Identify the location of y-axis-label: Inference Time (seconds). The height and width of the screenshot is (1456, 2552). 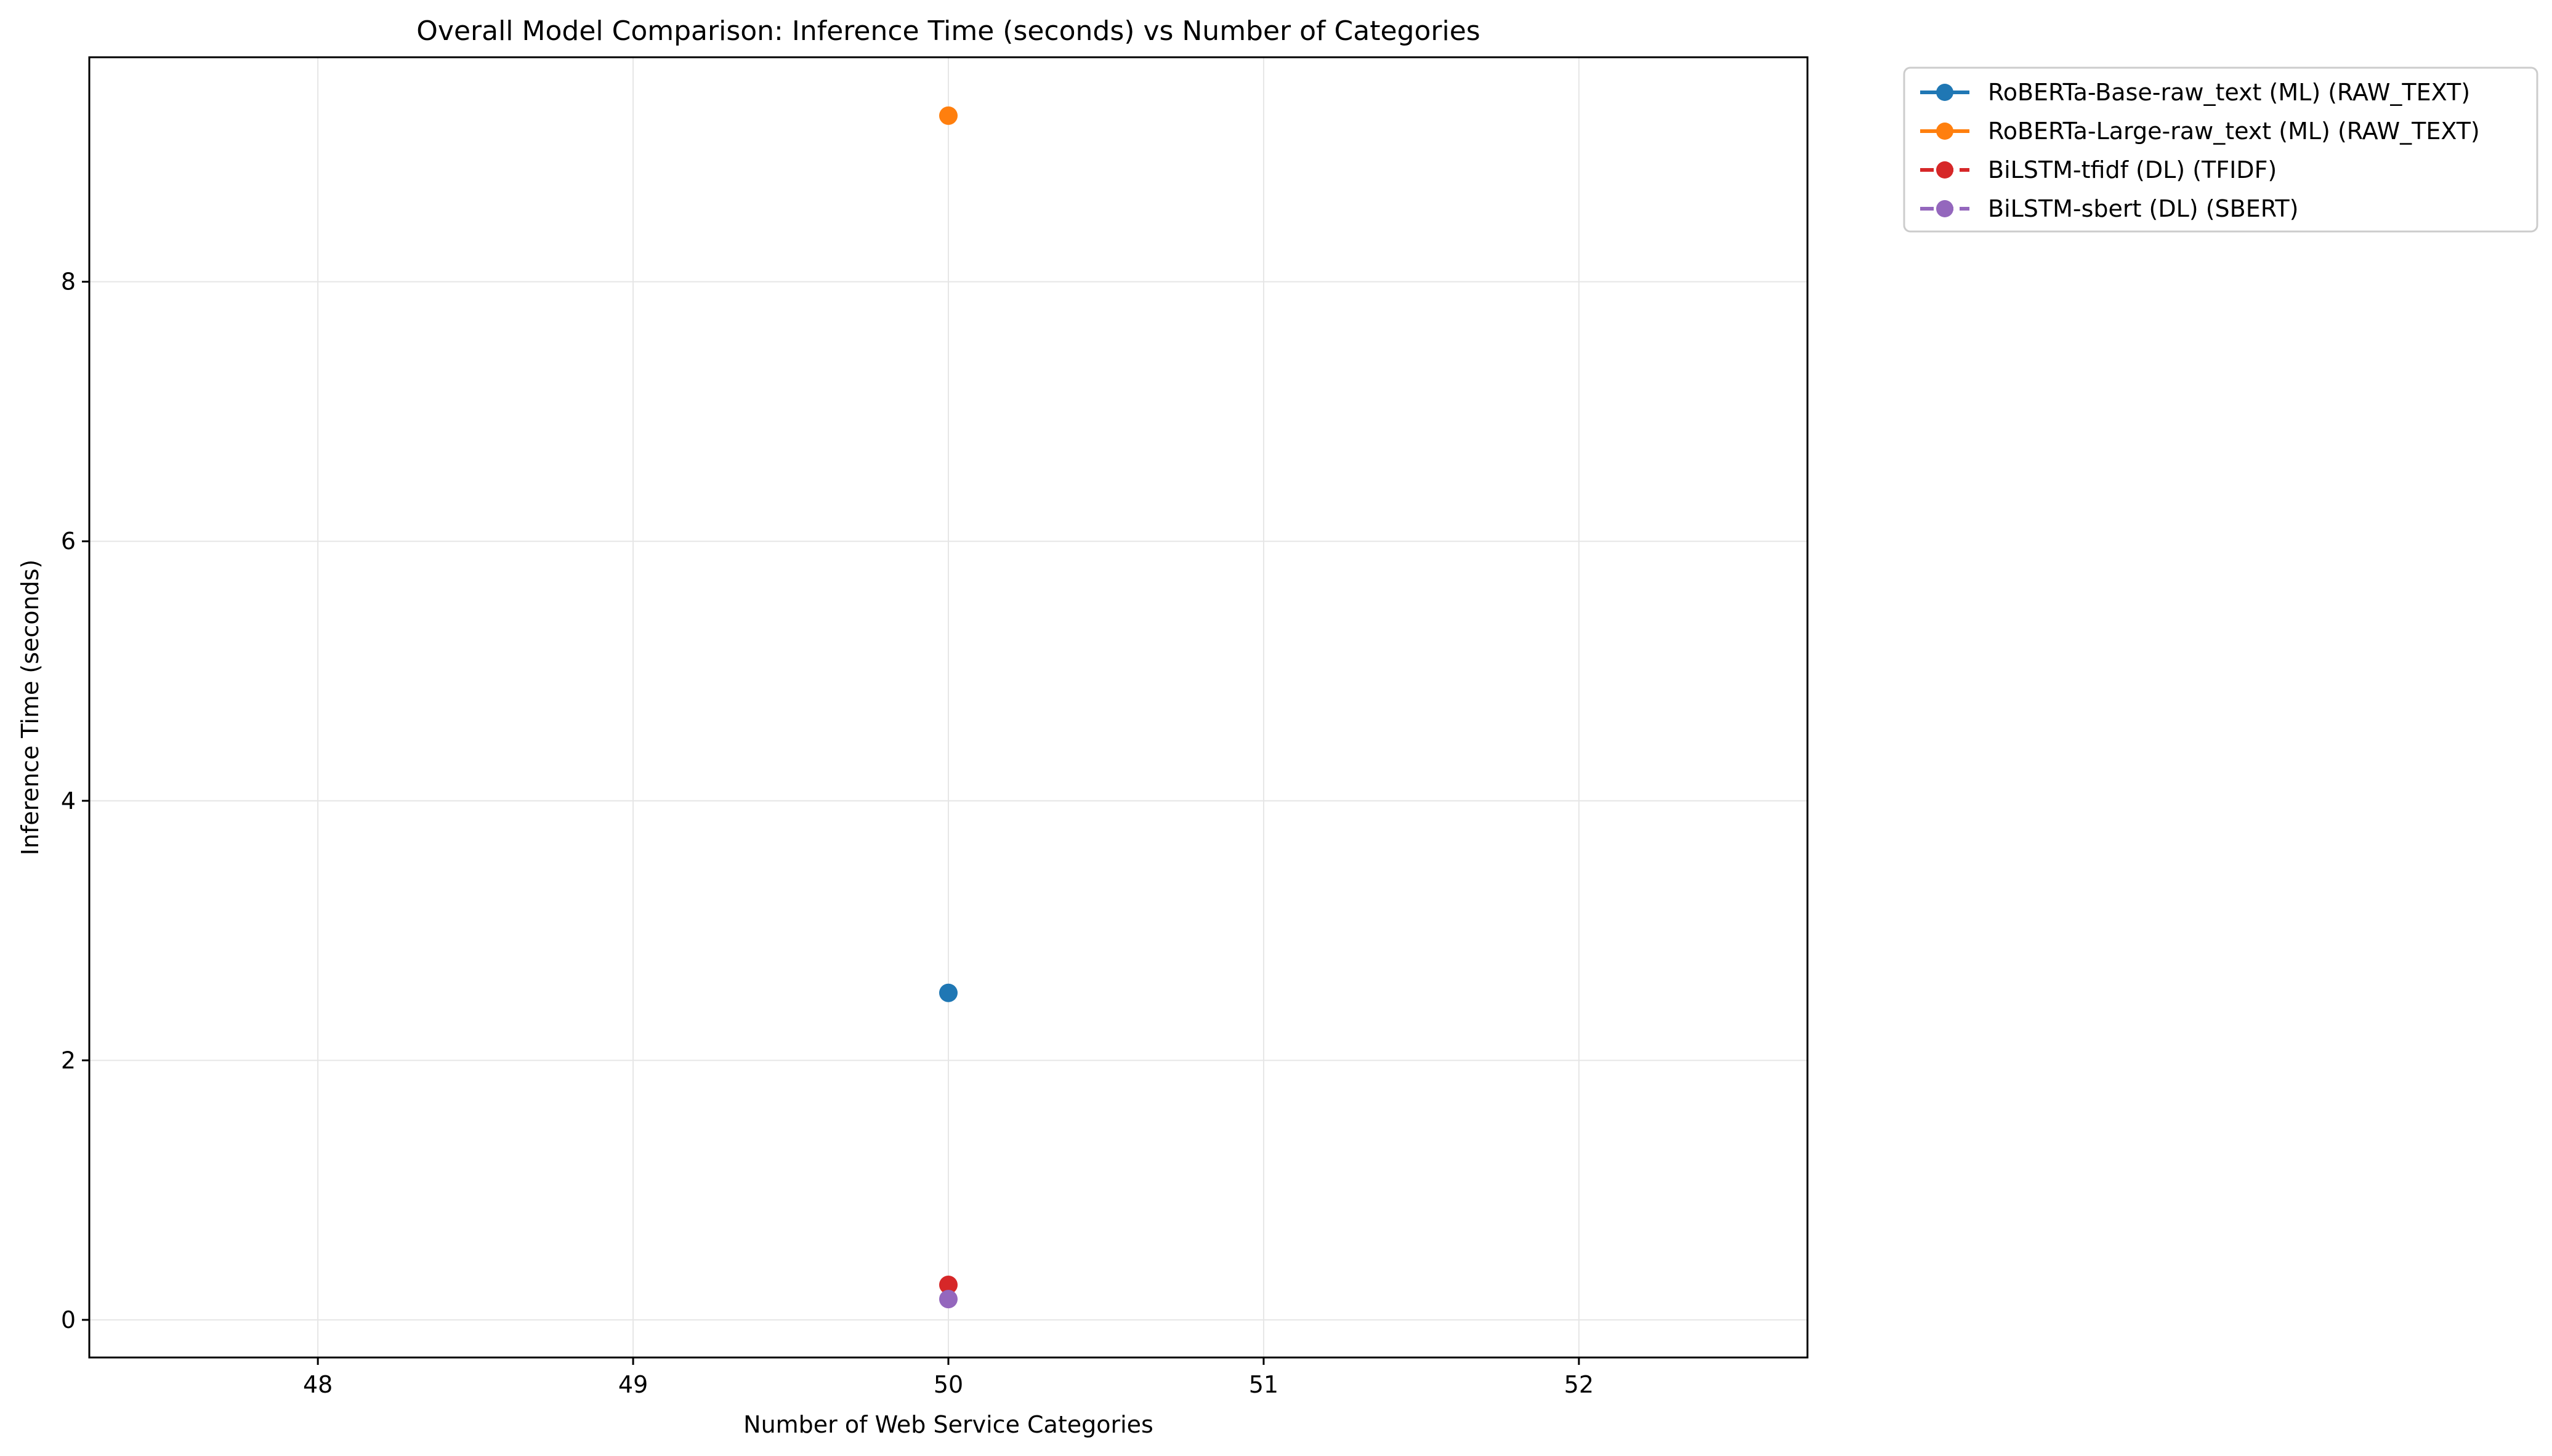
(30, 708).